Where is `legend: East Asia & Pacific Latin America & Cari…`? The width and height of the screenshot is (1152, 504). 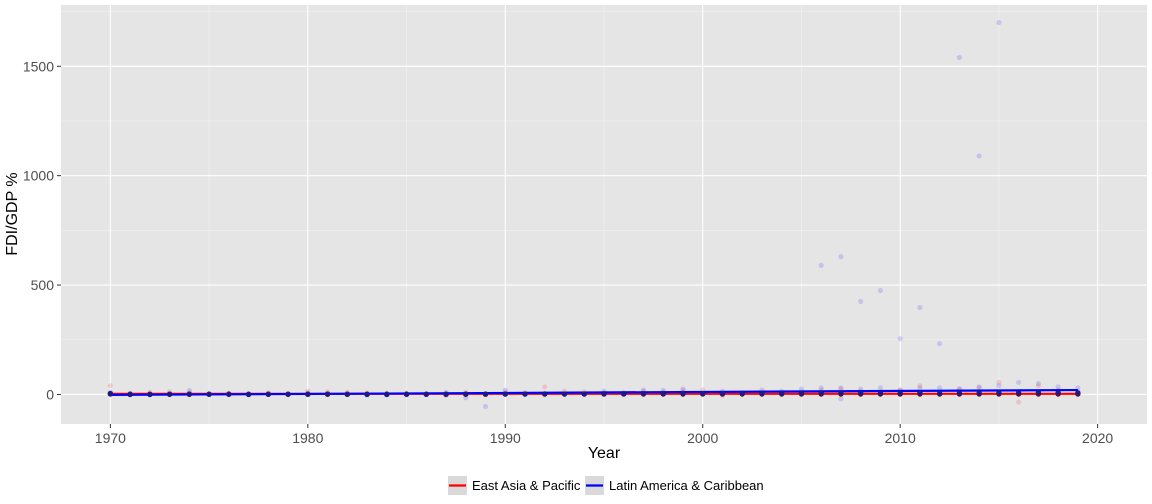 legend: East Asia & Pacific Latin America & Cari… is located at coordinates (606, 485).